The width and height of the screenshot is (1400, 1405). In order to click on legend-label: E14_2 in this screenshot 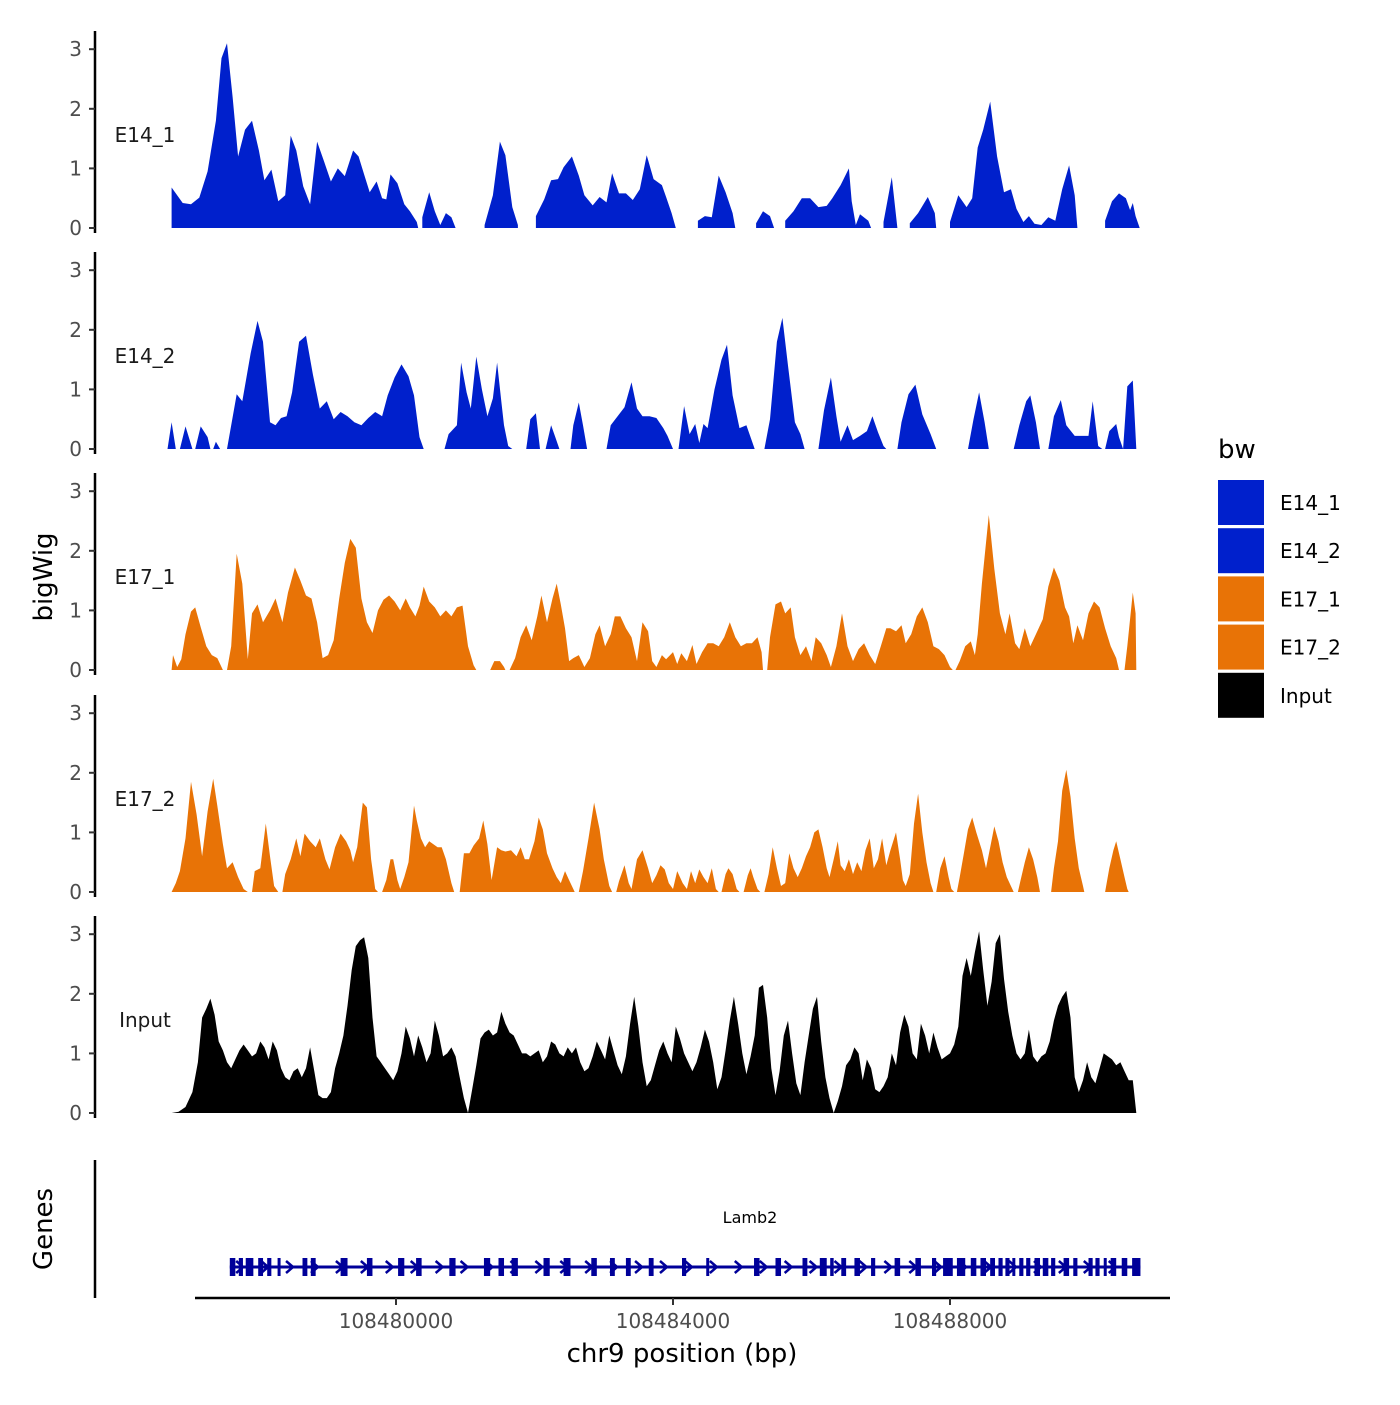, I will do `click(1310, 551)`.